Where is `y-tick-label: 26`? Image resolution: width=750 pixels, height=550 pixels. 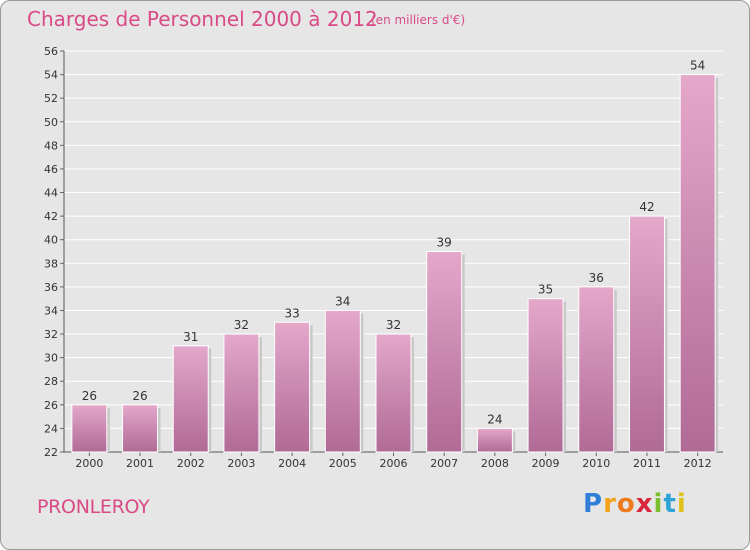 y-tick-label: 26 is located at coordinates (51, 405).